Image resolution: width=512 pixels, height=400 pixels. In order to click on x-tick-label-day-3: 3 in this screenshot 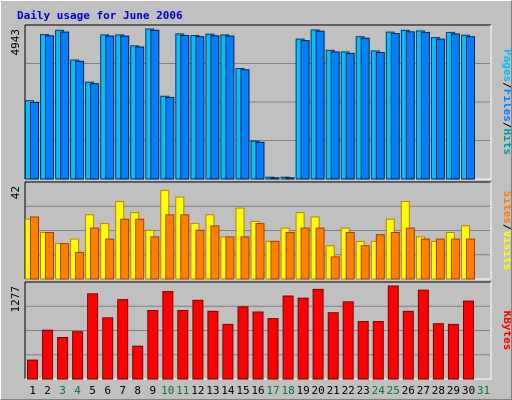, I will do `click(62, 390)`.